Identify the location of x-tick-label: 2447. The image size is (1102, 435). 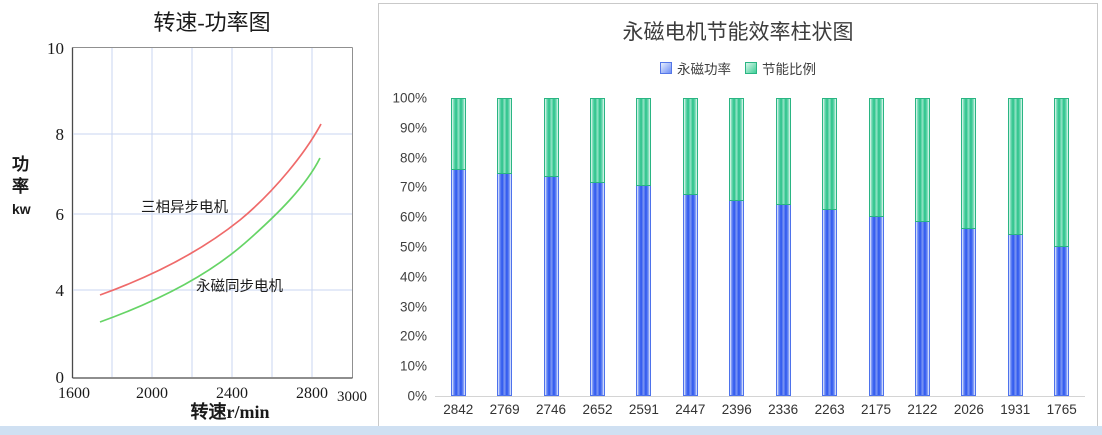
(690, 409).